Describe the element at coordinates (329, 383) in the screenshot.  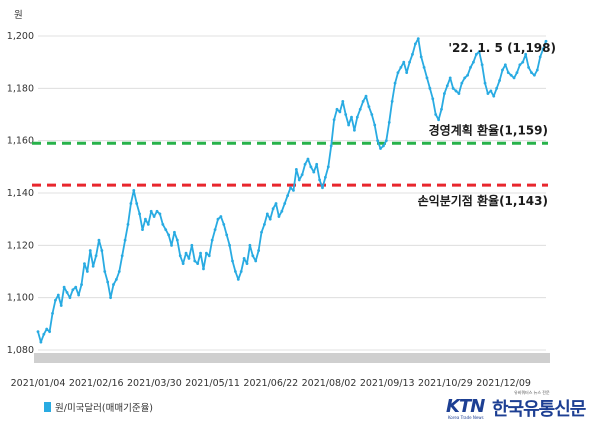
I see `x-tick-label: 2021/08/02` at that location.